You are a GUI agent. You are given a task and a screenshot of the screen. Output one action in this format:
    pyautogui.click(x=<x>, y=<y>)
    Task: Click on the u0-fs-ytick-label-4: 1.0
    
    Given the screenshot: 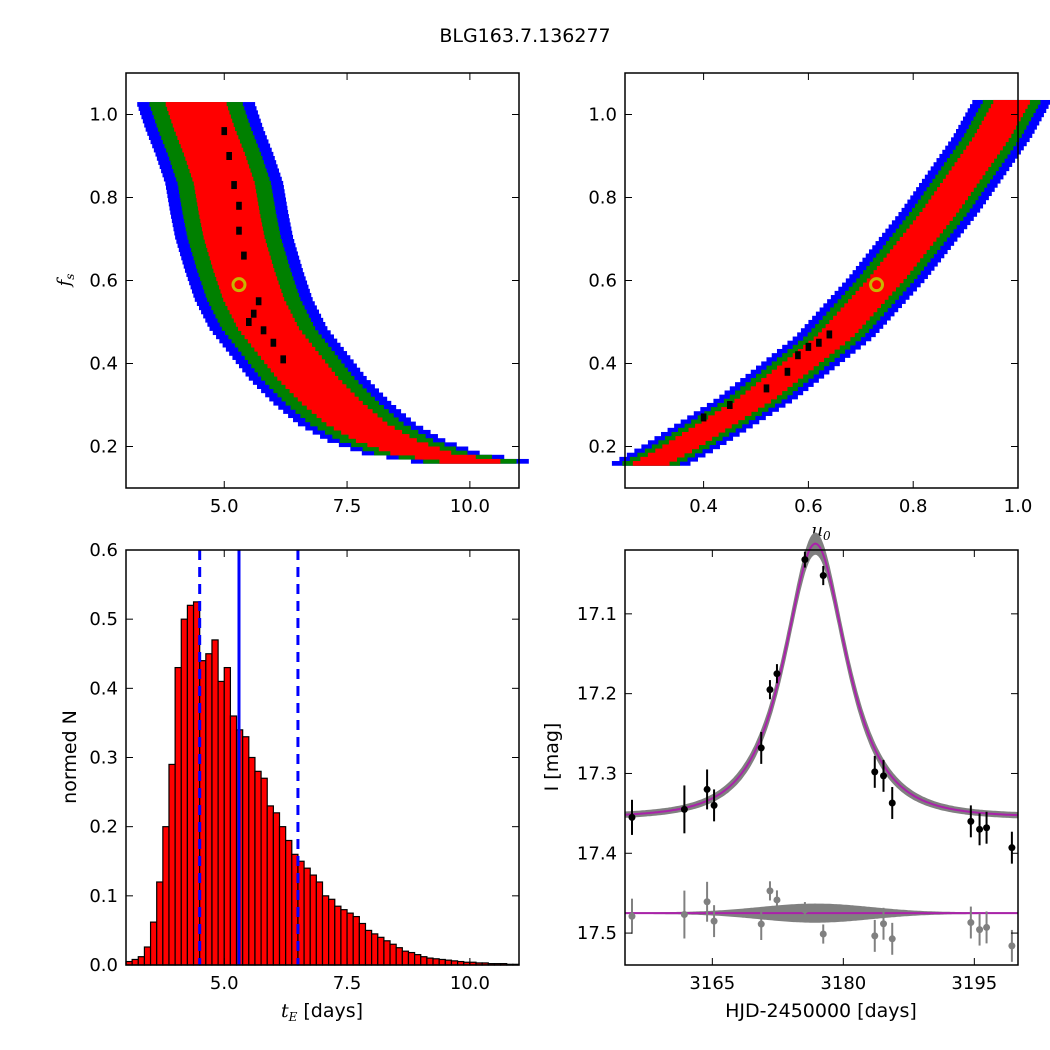 What is the action you would take?
    pyautogui.click(x=602, y=115)
    